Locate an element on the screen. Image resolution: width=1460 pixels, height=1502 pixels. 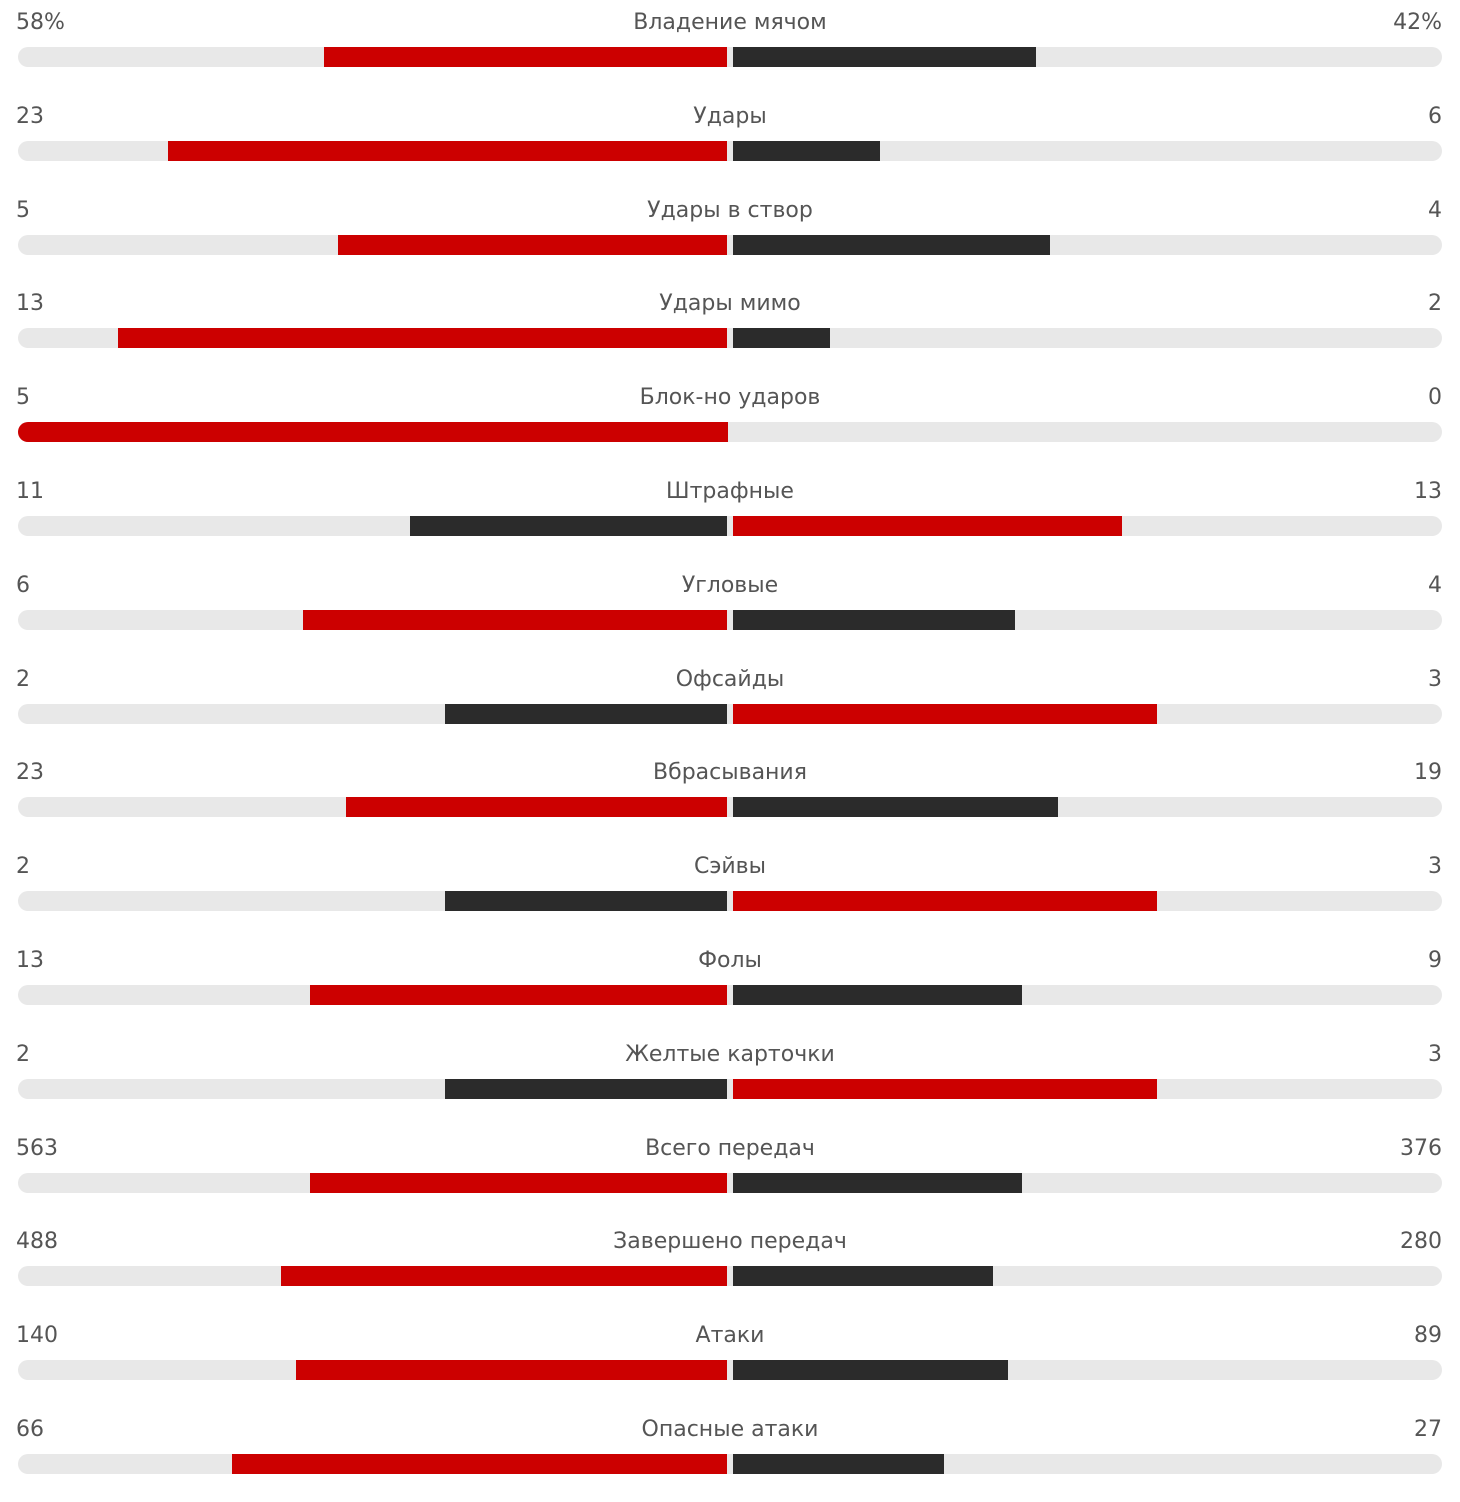
home-value: 563 is located at coordinates (37, 1148).